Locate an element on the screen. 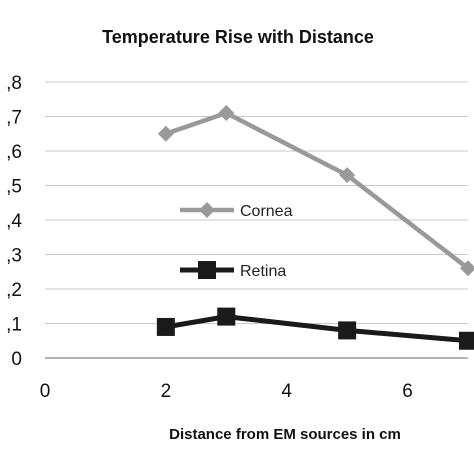 The image size is (474, 474). y-tick-label: ,6 is located at coordinates (14, 152).